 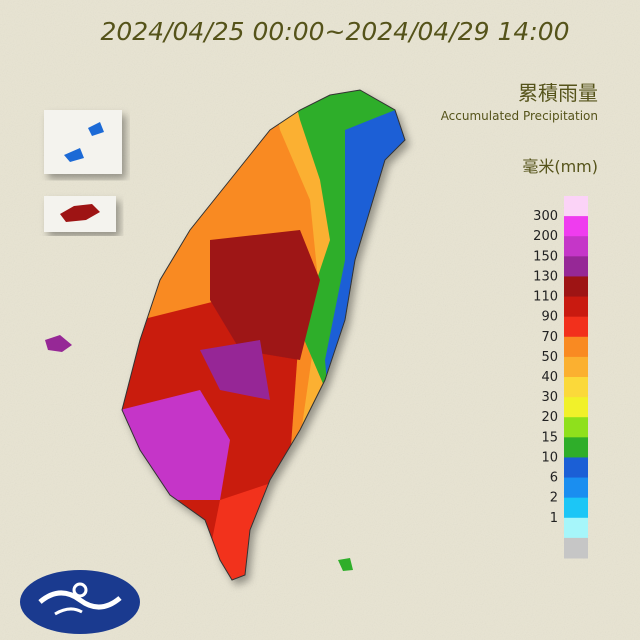 I want to click on logo, so click(x=80, y=602).